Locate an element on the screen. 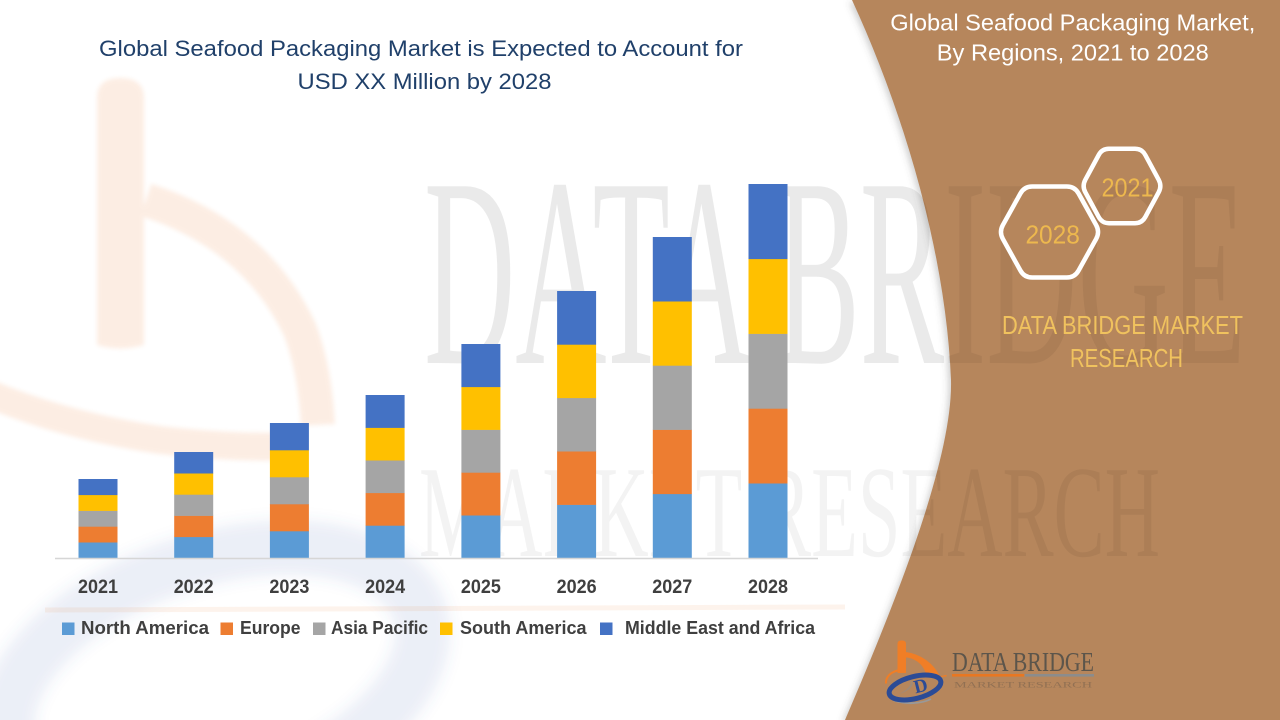  svg-text: DATA BRIDGE MARKET is located at coordinates (1122, 325).